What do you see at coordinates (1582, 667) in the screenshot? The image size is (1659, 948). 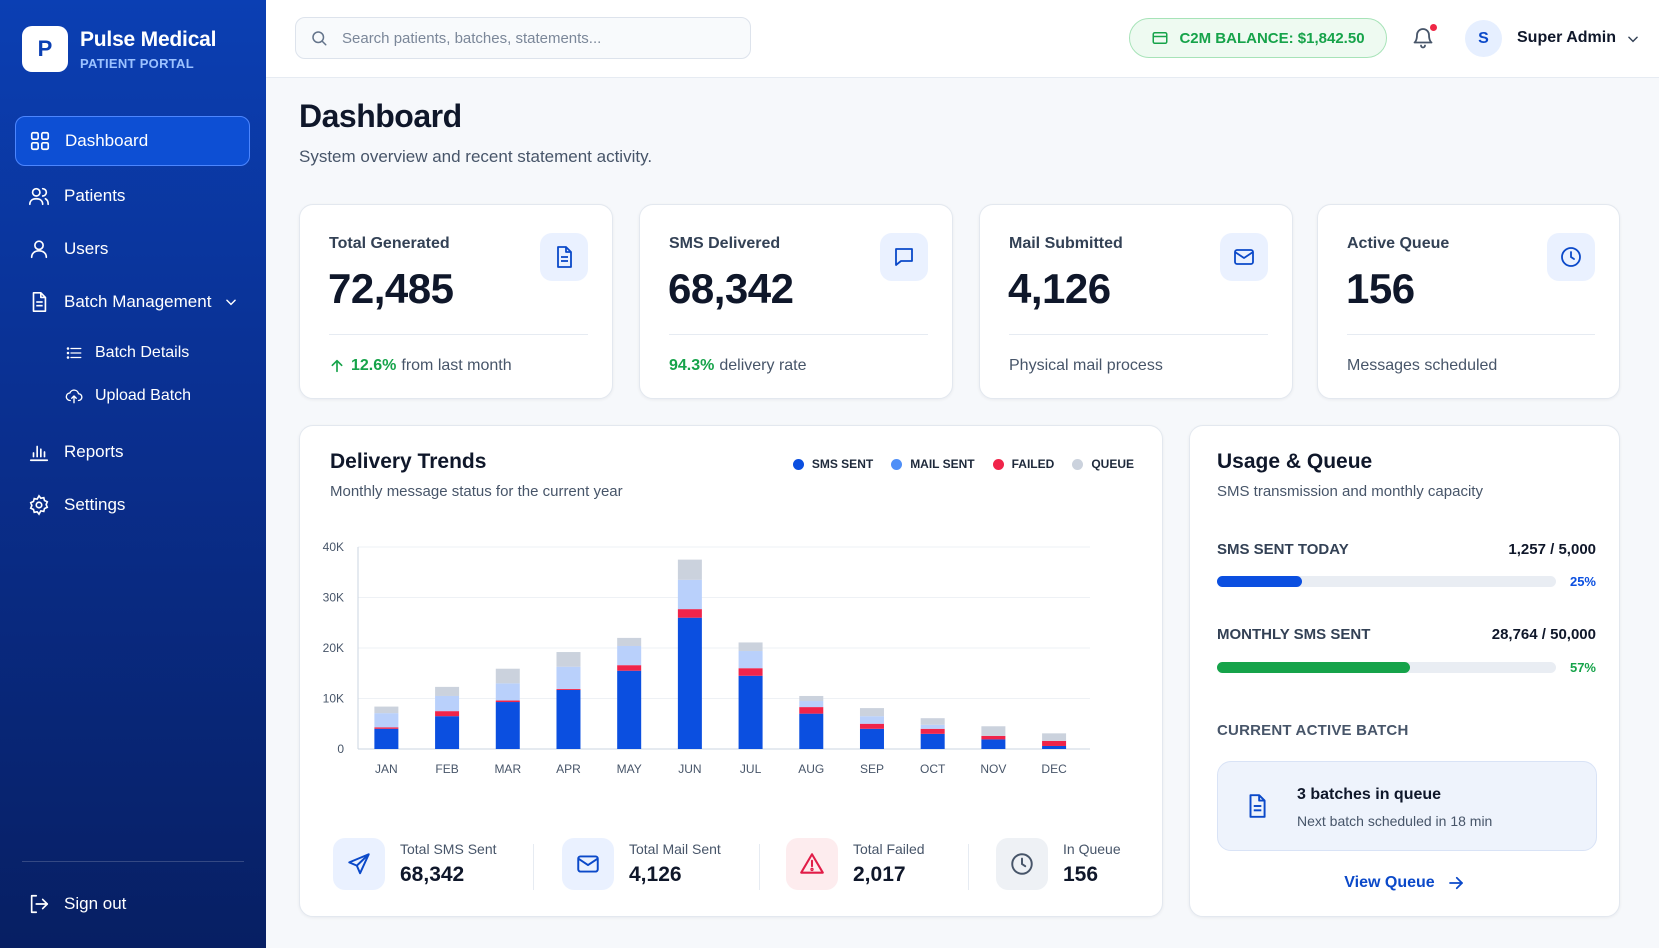 I see `usage-percent: 57%` at bounding box center [1582, 667].